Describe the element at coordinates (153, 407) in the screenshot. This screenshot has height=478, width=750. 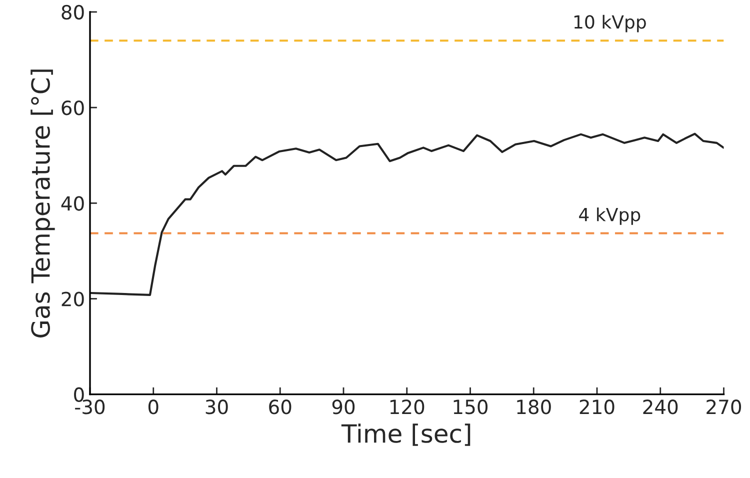
I see `x-tick-label: 0` at that location.